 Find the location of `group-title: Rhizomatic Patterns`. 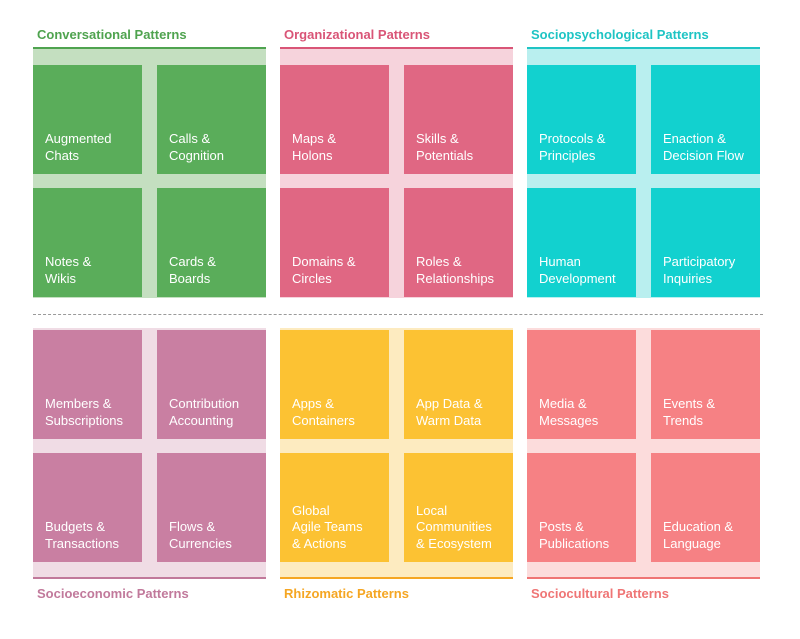

group-title: Rhizomatic Patterns is located at coordinates (346, 593).